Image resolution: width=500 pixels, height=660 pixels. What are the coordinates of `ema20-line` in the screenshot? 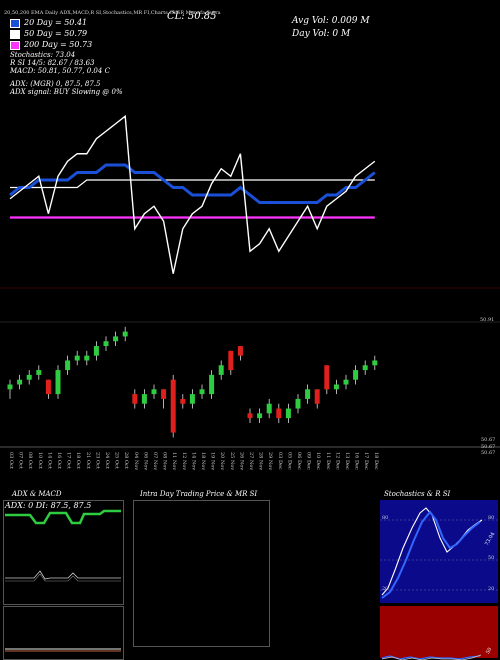 It's located at (192, 183).